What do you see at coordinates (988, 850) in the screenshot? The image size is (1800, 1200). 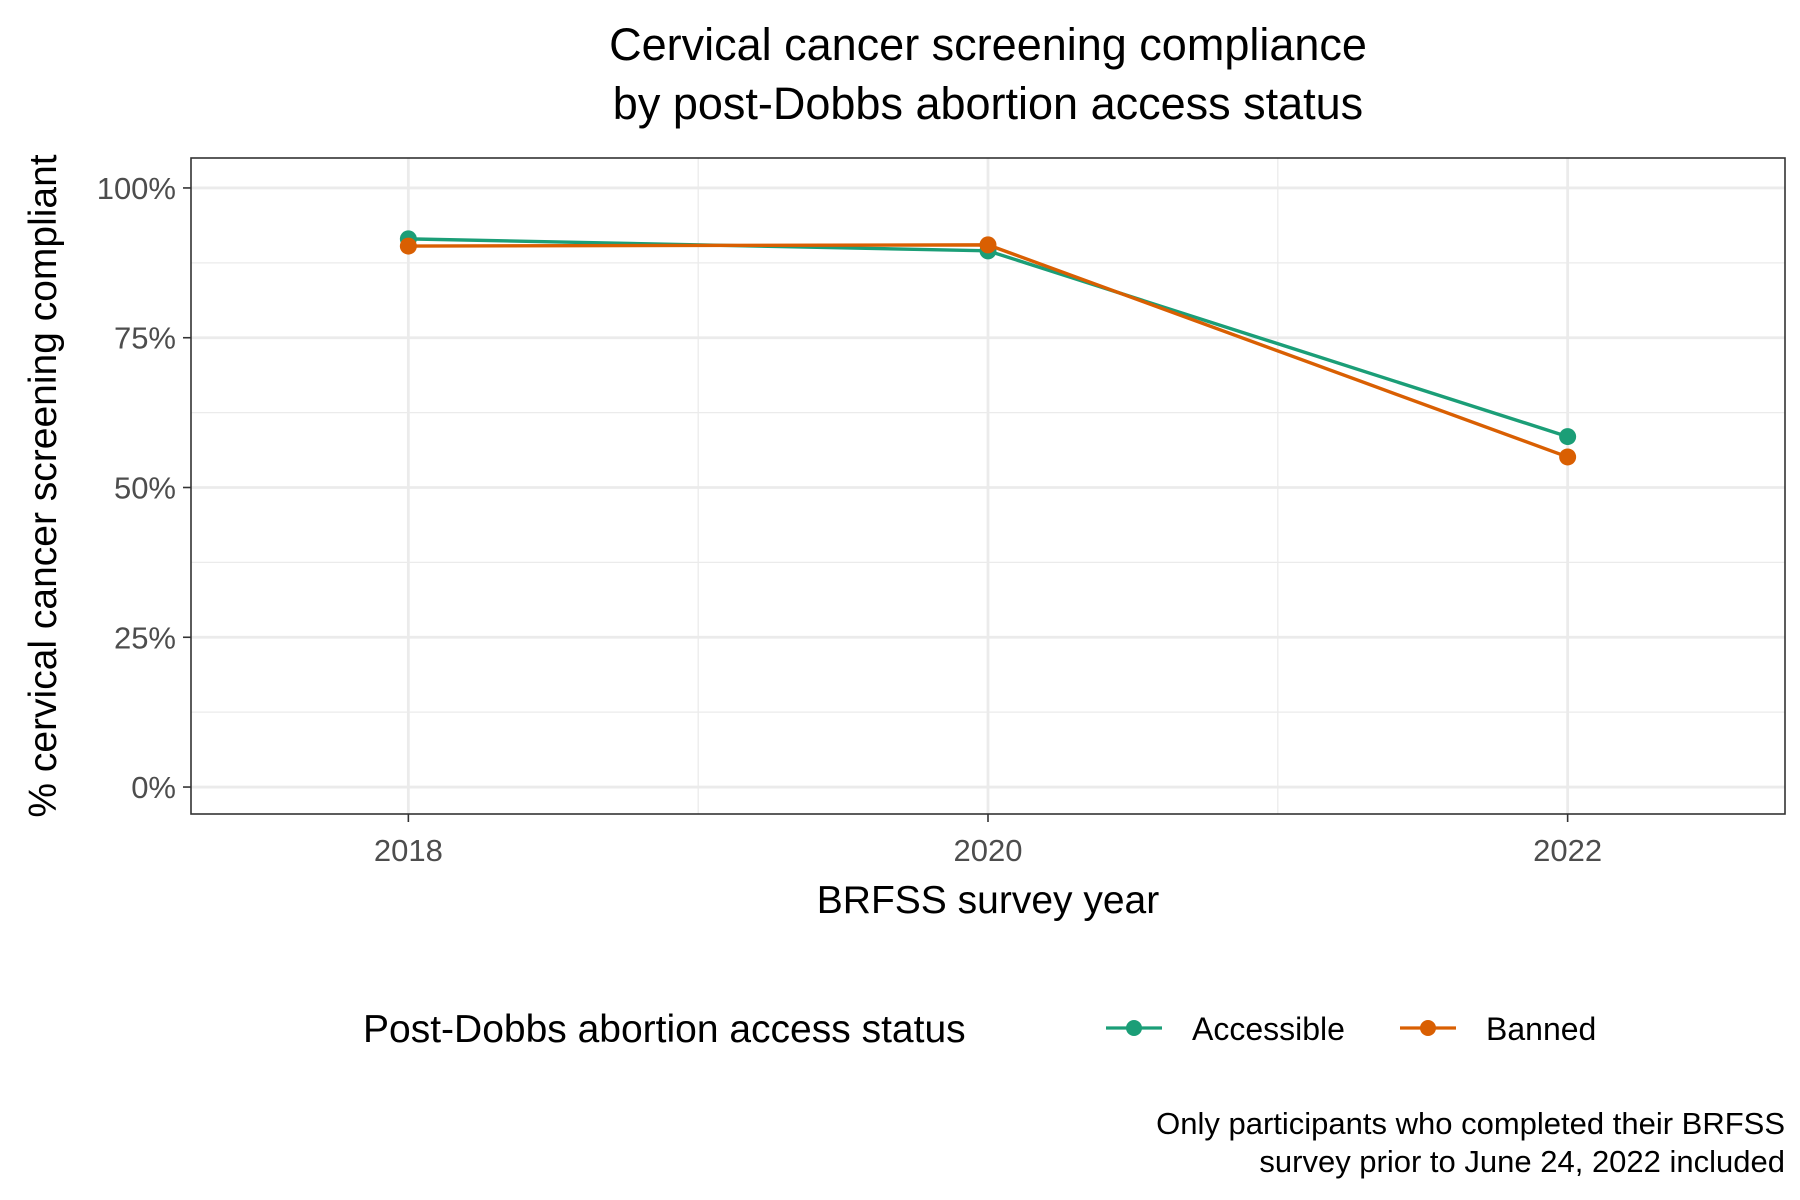 I see `x-tick-label: 2020` at bounding box center [988, 850].